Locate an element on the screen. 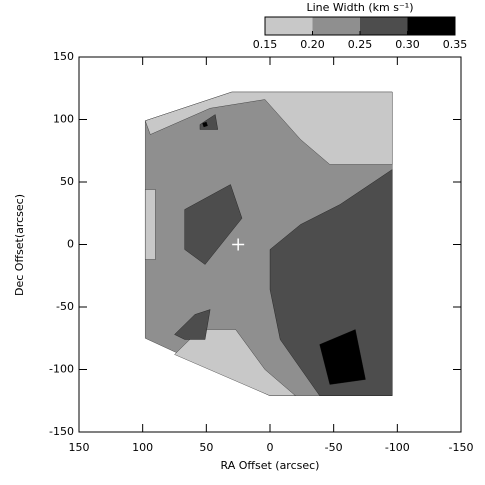  x-tick-label: 50 is located at coordinates (206, 447).